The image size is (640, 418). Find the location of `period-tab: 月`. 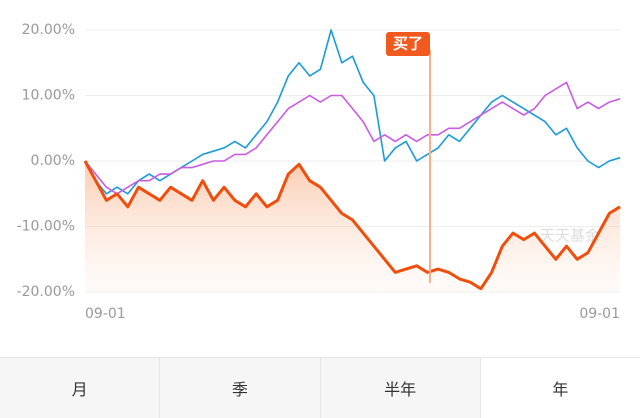

period-tab: 月 is located at coordinates (80, 388).